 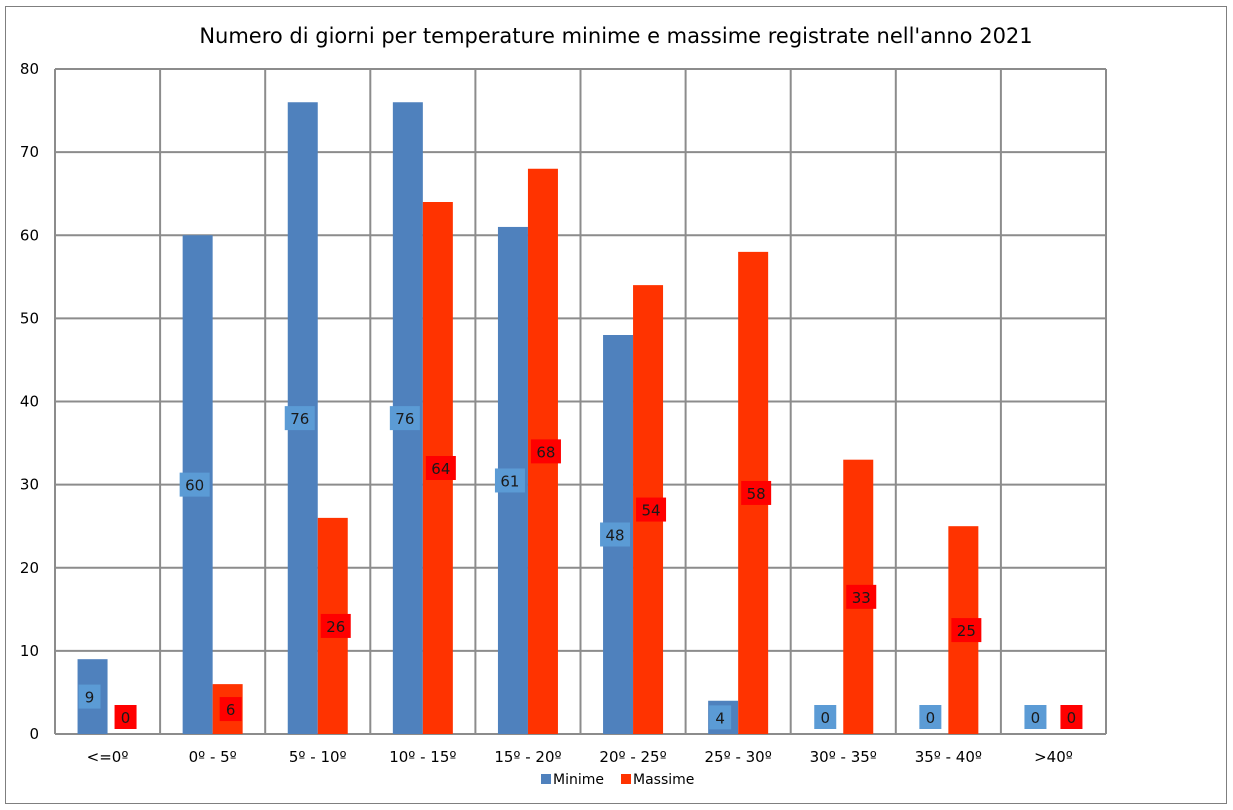 I want to click on y-tick-label: 60, so click(x=29, y=235).